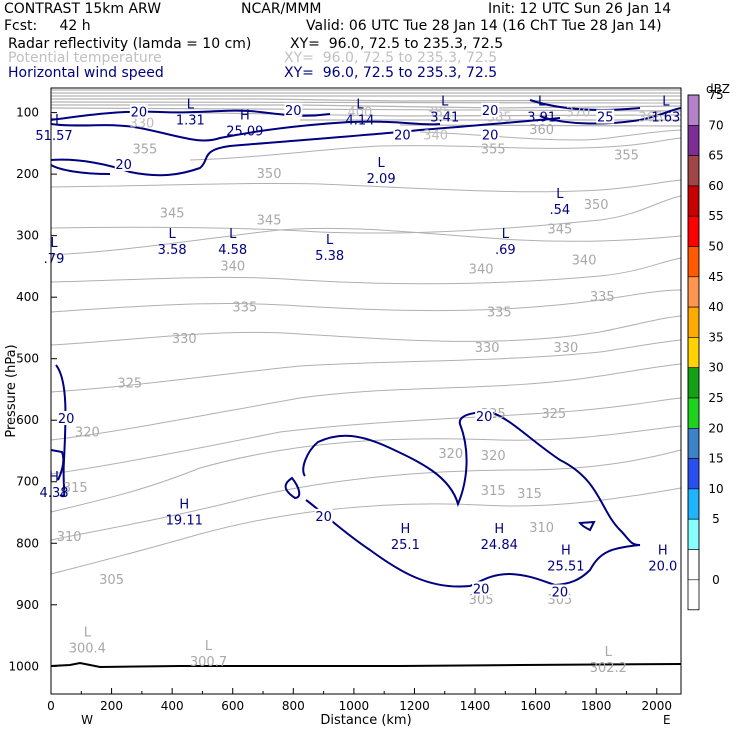 The height and width of the screenshot is (740, 740). Describe the element at coordinates (27, 605) in the screenshot. I see `y-tick-label: 900` at that location.